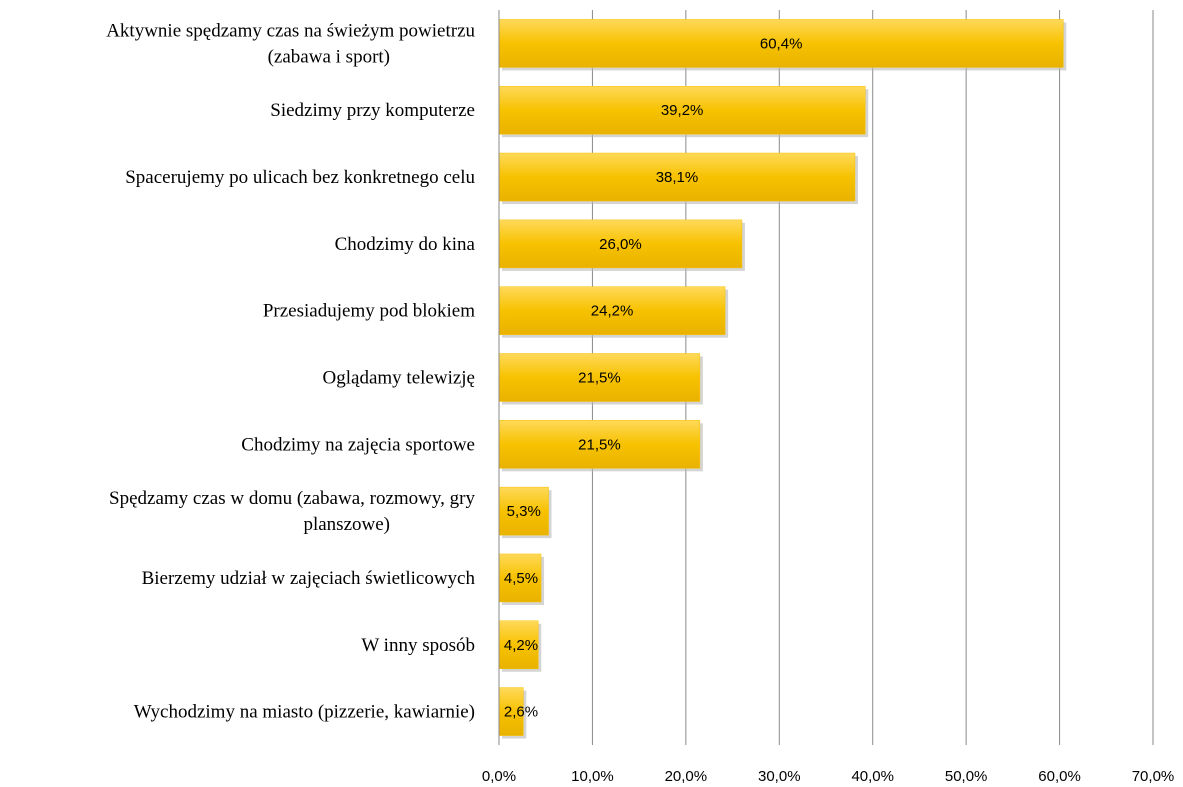 This screenshot has height=787, width=1183. Describe the element at coordinates (686, 776) in the screenshot. I see `x-tick-label: 20,0%` at that location.